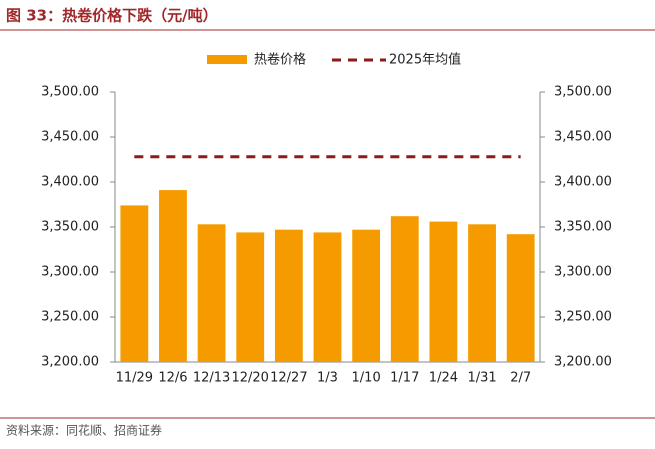  Describe the element at coordinates (70, 137) in the screenshot. I see `y-tick-label: 3,450.00` at that location.